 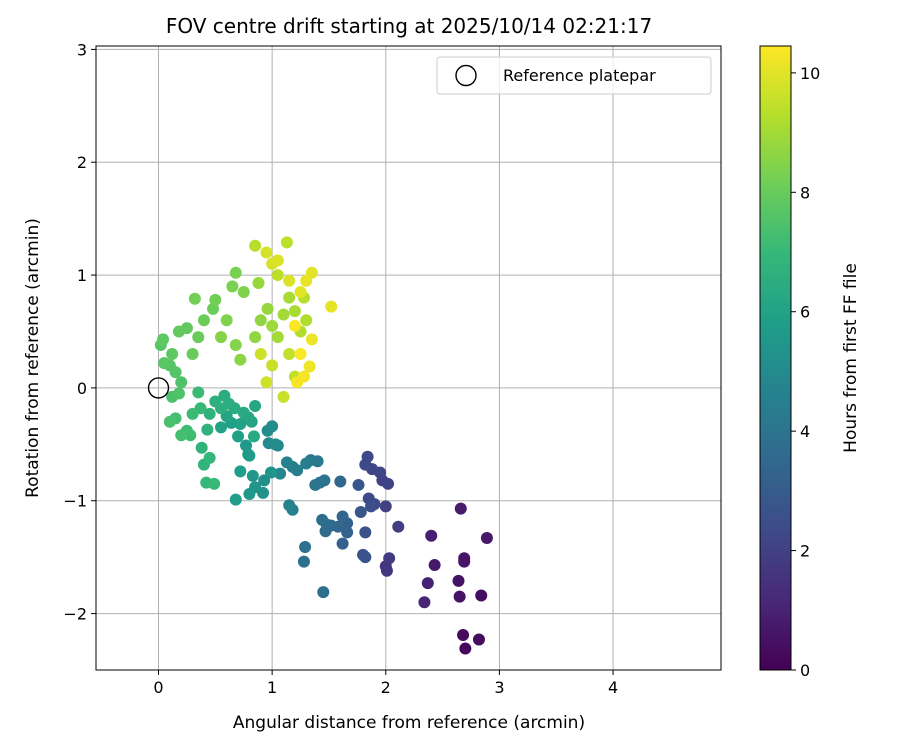 What do you see at coordinates (805, 670) in the screenshot?
I see `colorbar-tick-label: 0` at bounding box center [805, 670].